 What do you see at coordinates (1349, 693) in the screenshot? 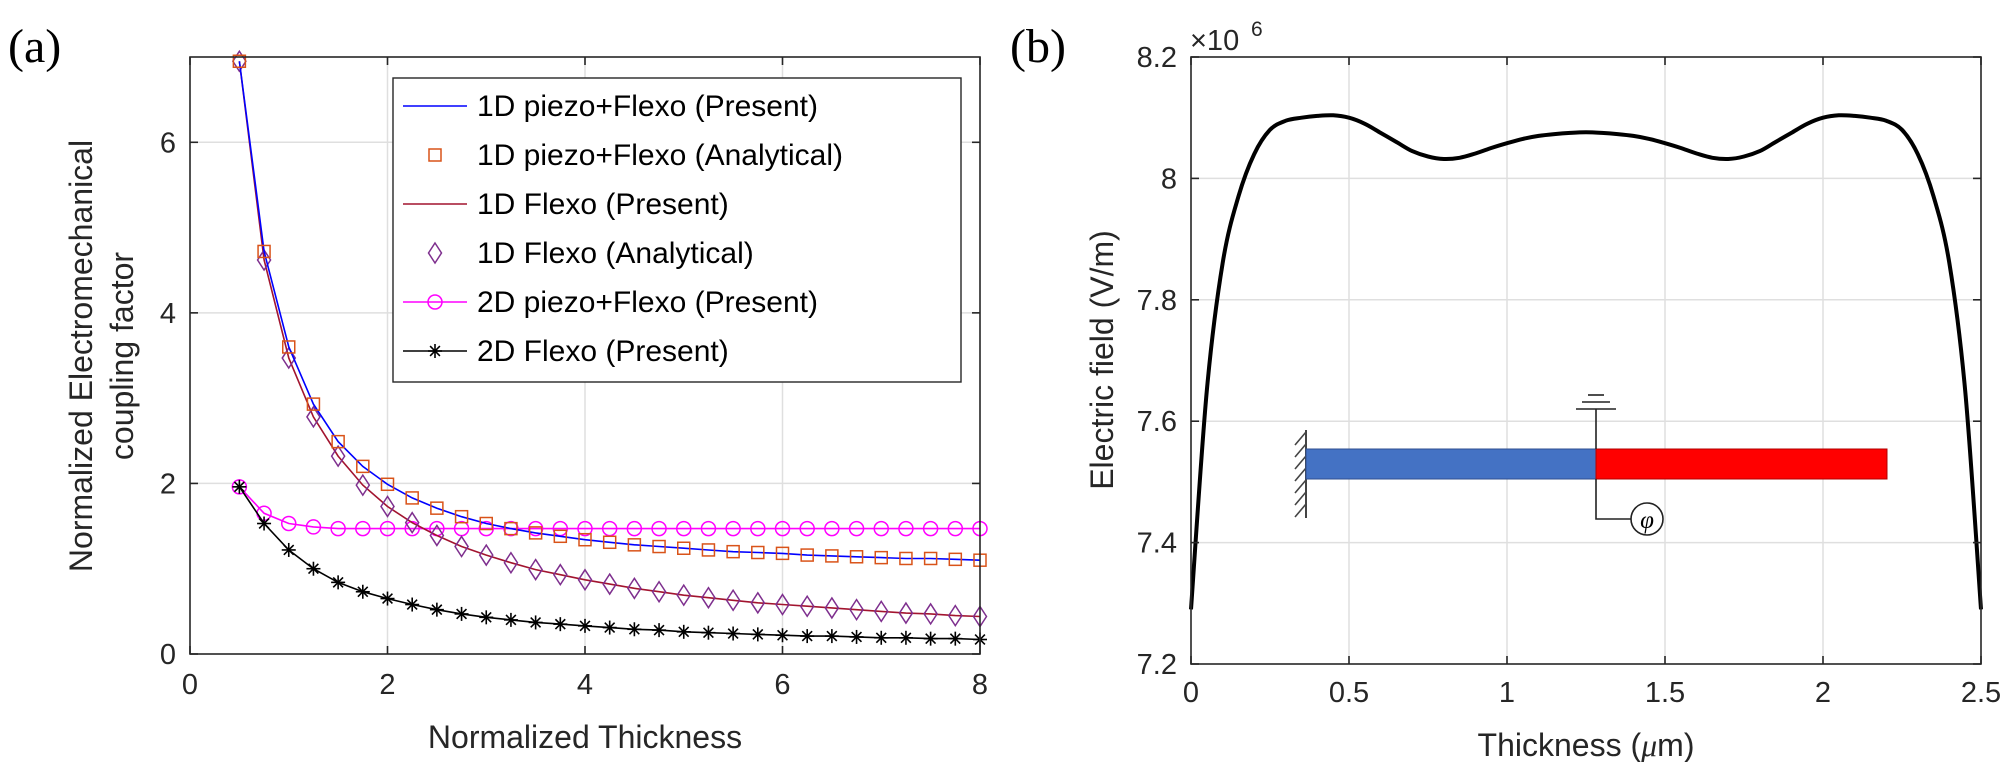
I see `panel-b-xtick-label: 0.5` at bounding box center [1349, 693].